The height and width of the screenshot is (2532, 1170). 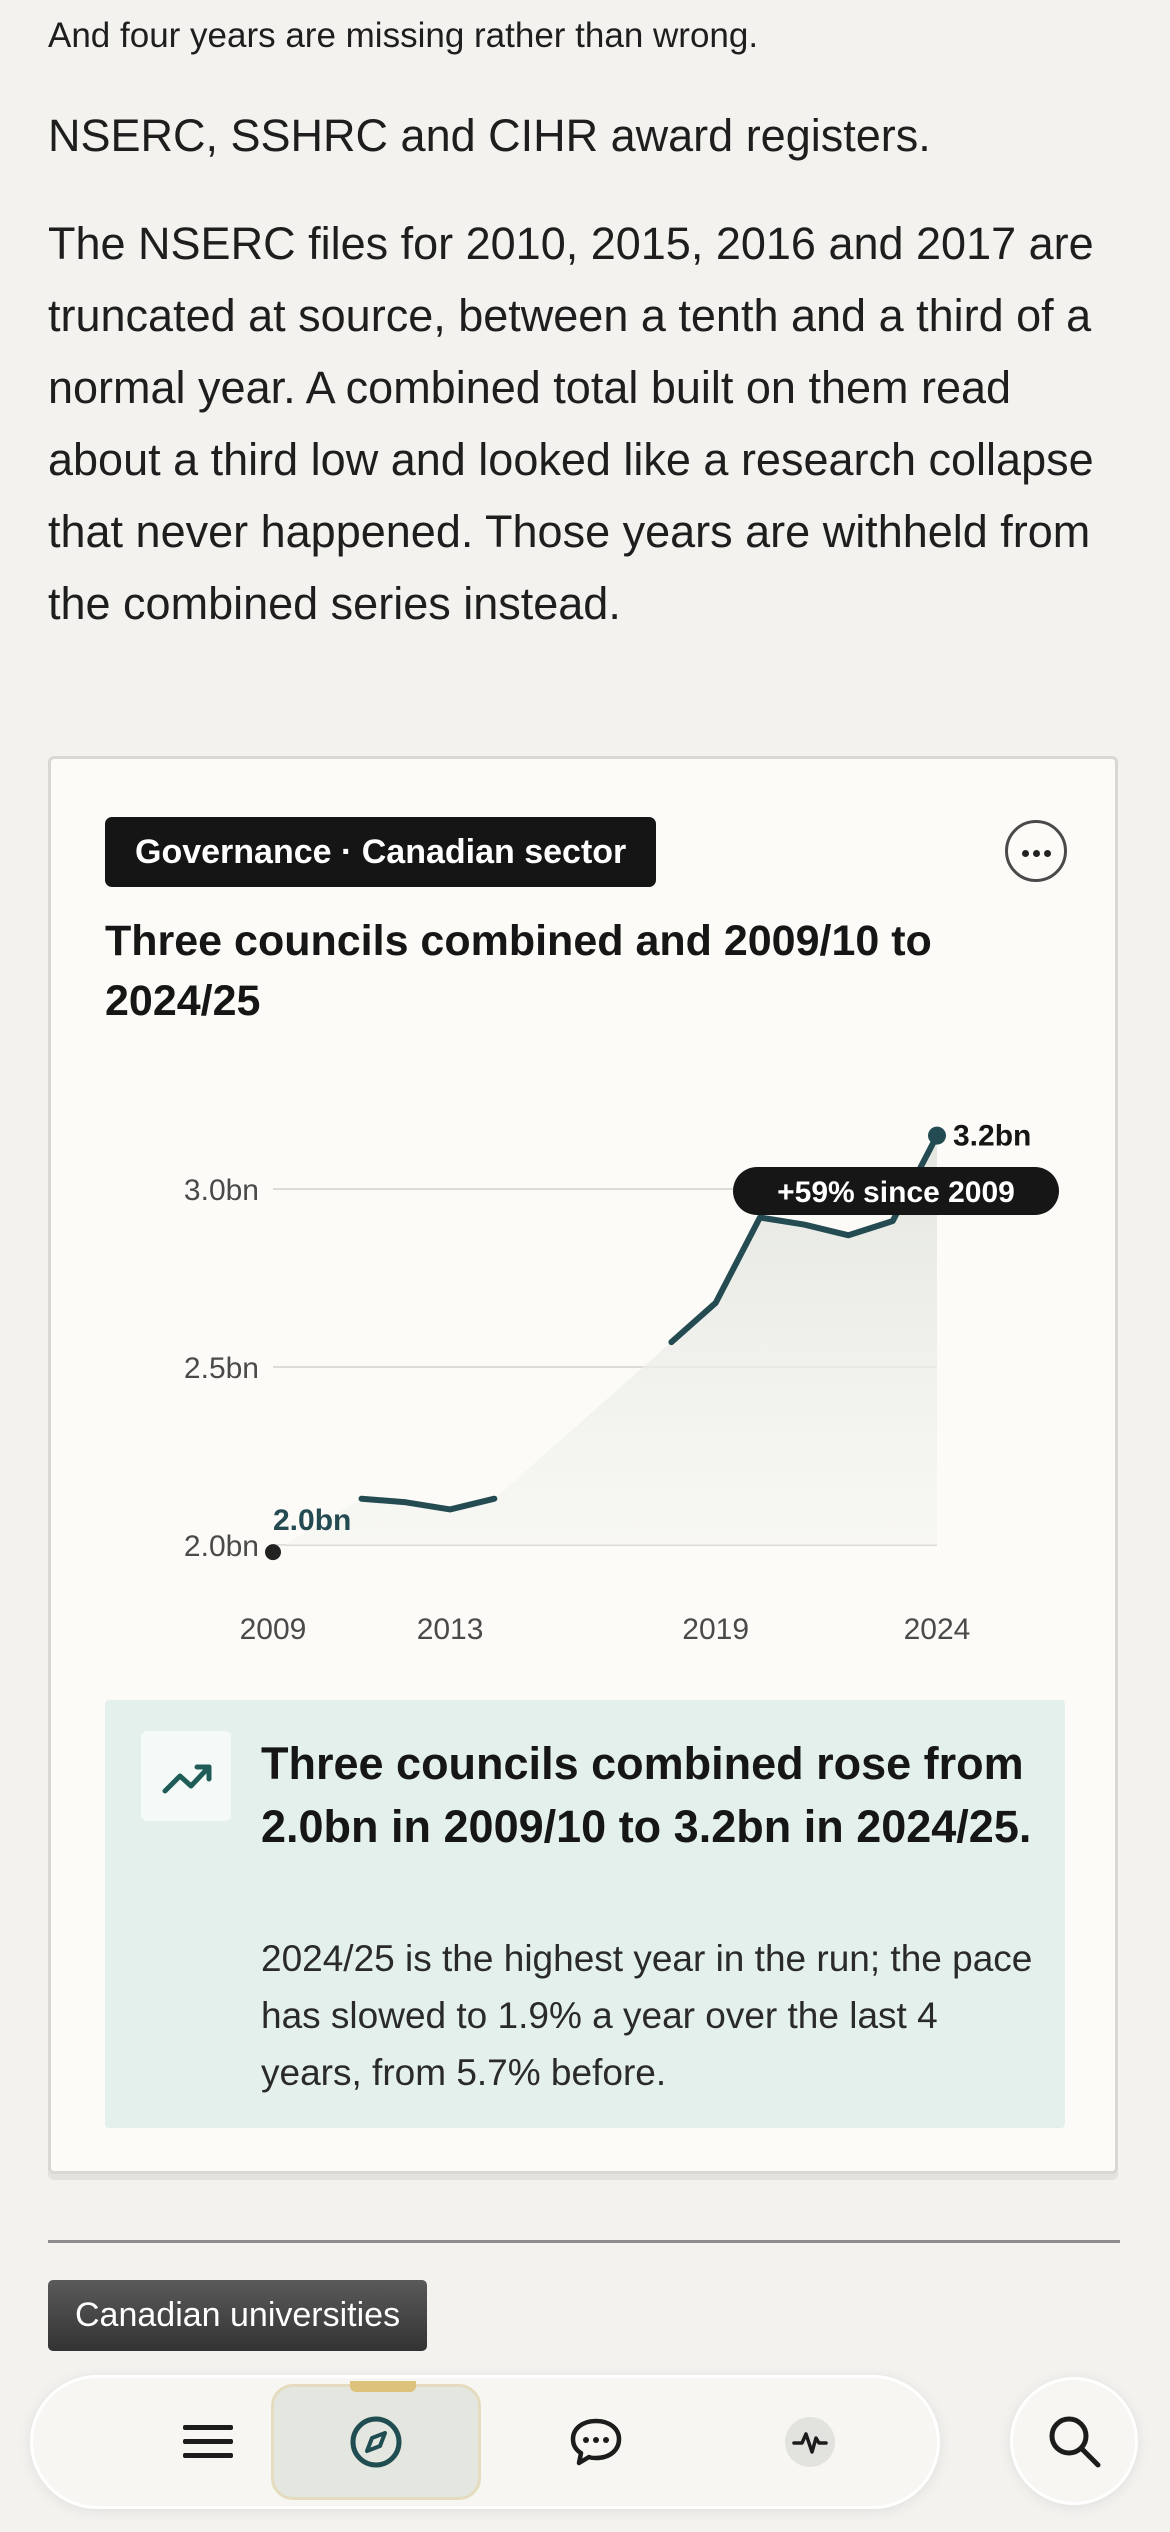 I want to click on end-value-label: 3.2bn, so click(x=992, y=1136).